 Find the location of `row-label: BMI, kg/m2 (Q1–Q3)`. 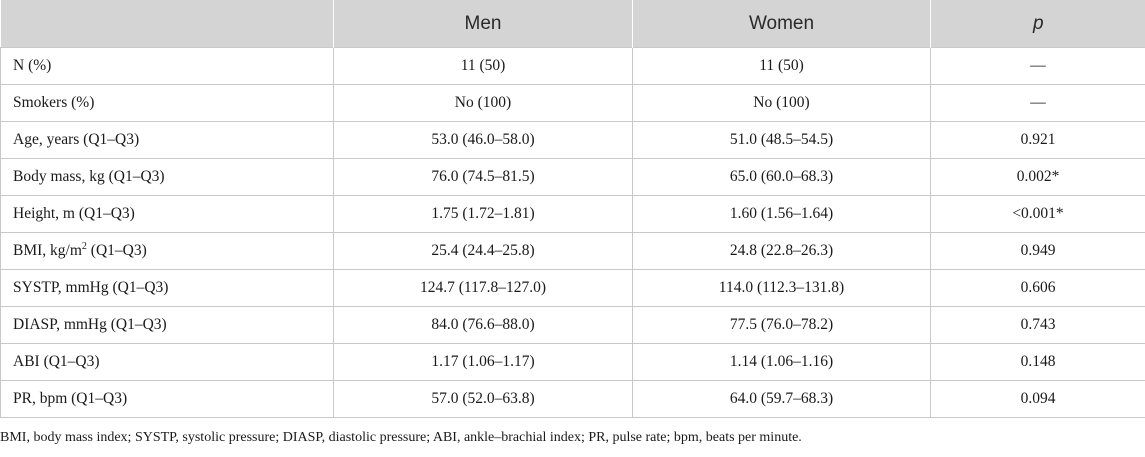

row-label: BMI, kg/m2 (Q1–Q3) is located at coordinates (167, 251).